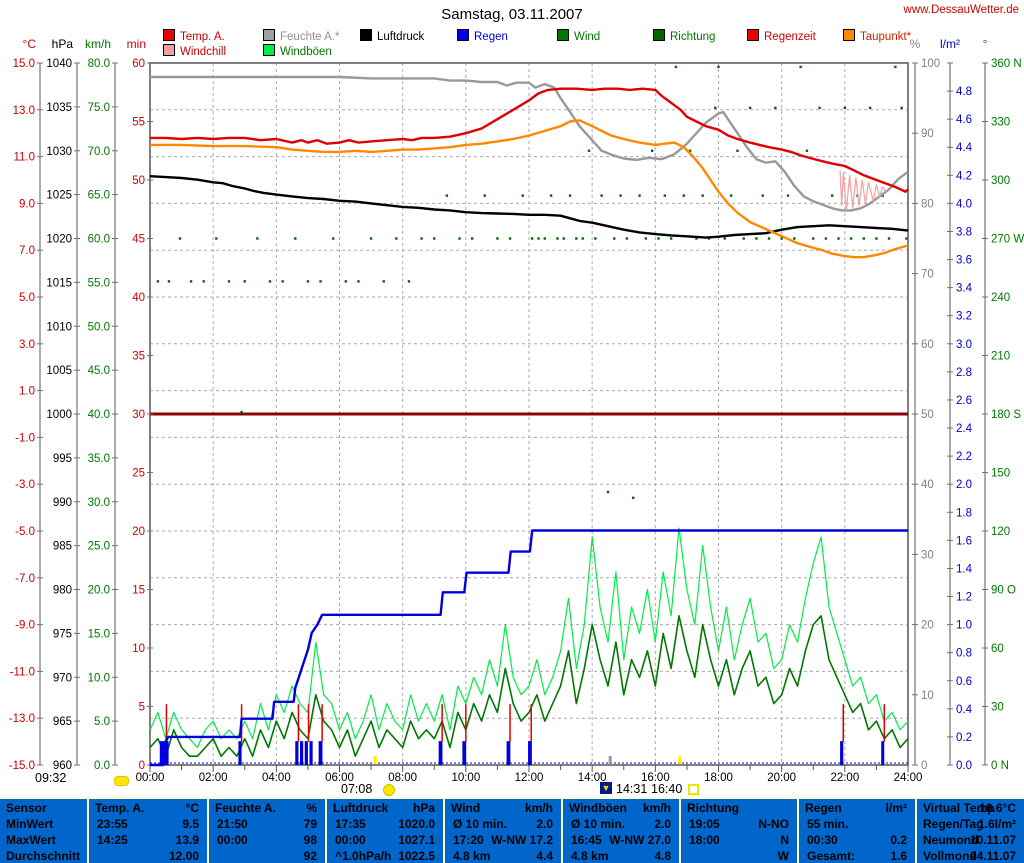 This screenshot has width=1024, height=863. I want to click on axis-label-L: 1.0, so click(964, 626).